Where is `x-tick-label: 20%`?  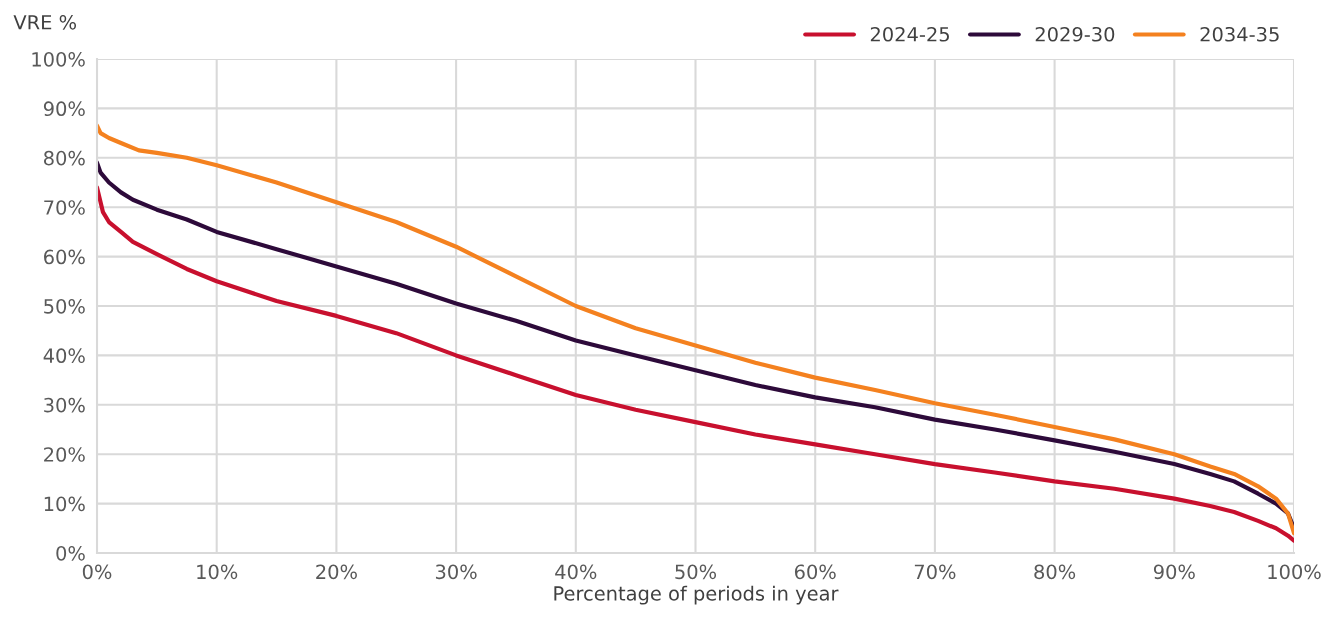
x-tick-label: 20% is located at coordinates (336, 572).